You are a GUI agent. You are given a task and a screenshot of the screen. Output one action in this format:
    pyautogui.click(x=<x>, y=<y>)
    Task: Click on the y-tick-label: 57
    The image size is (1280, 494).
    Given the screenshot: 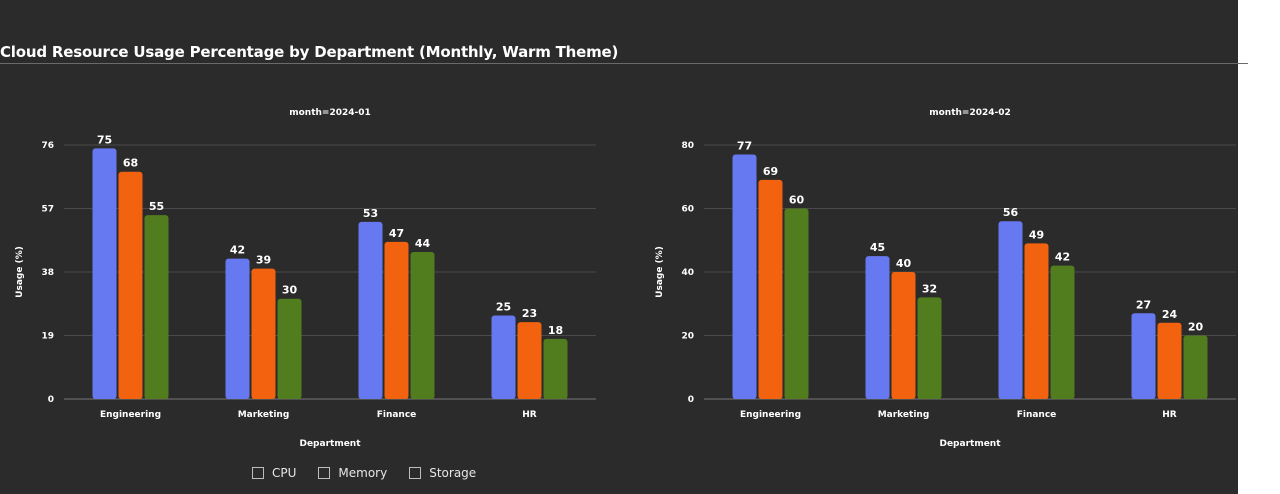 What is the action you would take?
    pyautogui.click(x=47, y=210)
    